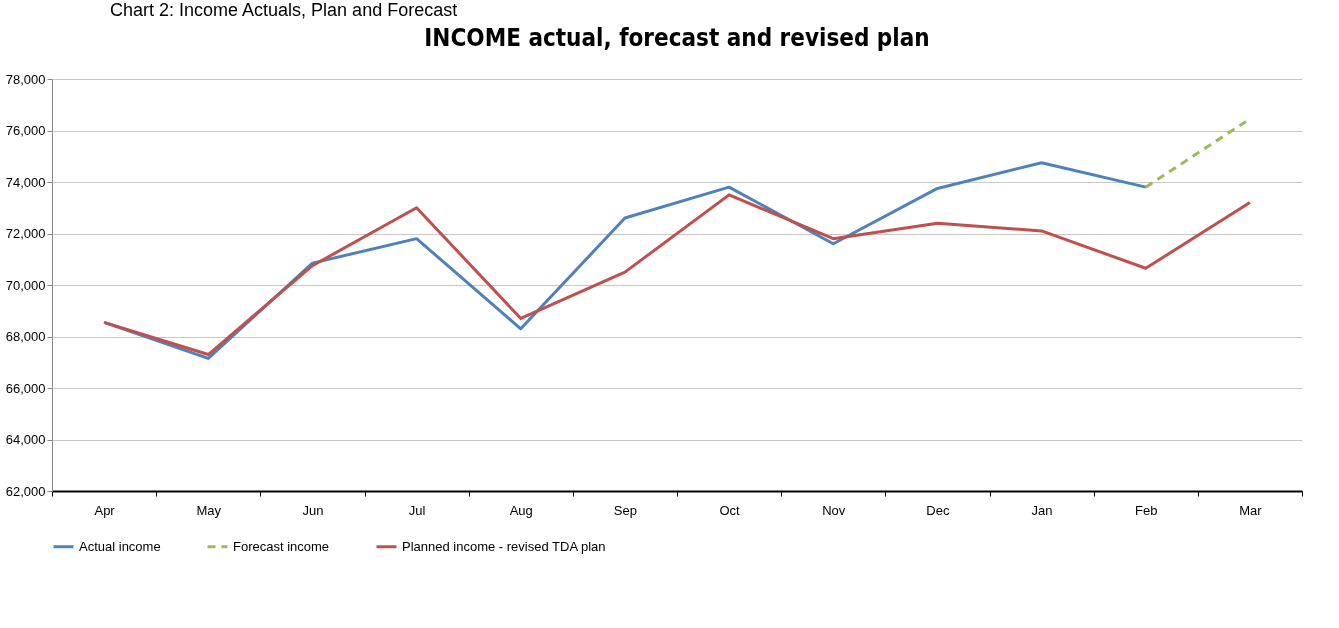 Image resolution: width=1339 pixels, height=628 pixels. What do you see at coordinates (625, 510) in the screenshot?
I see `x-tick-label: Sep` at bounding box center [625, 510].